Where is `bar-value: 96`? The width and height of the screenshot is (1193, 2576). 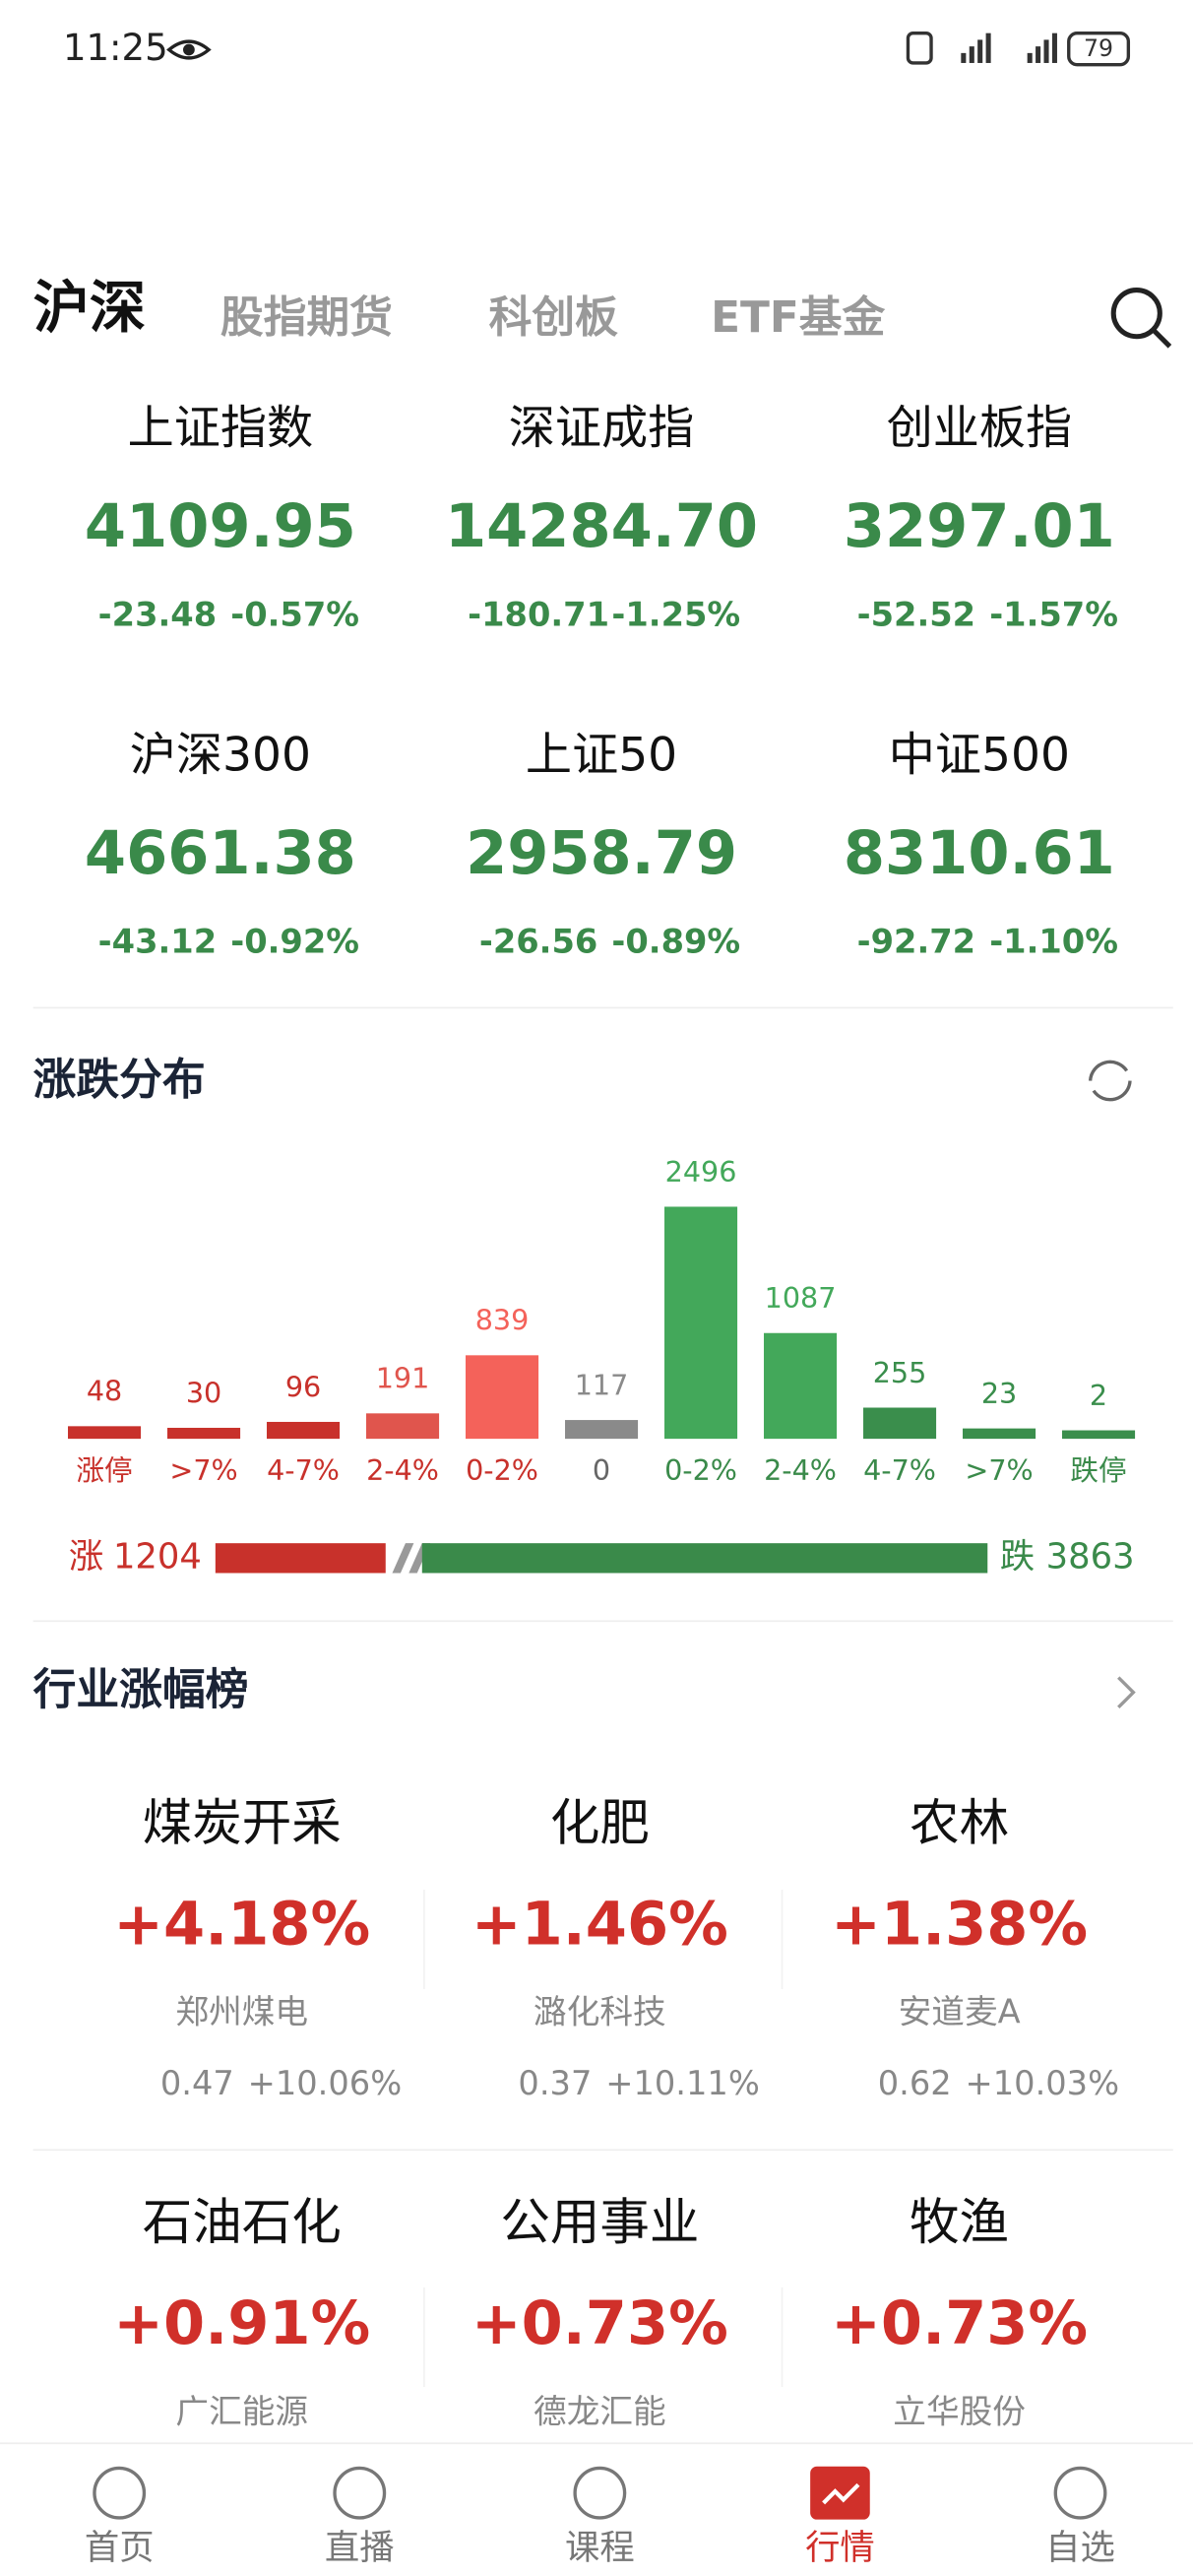 bar-value: 96 is located at coordinates (303, 1386).